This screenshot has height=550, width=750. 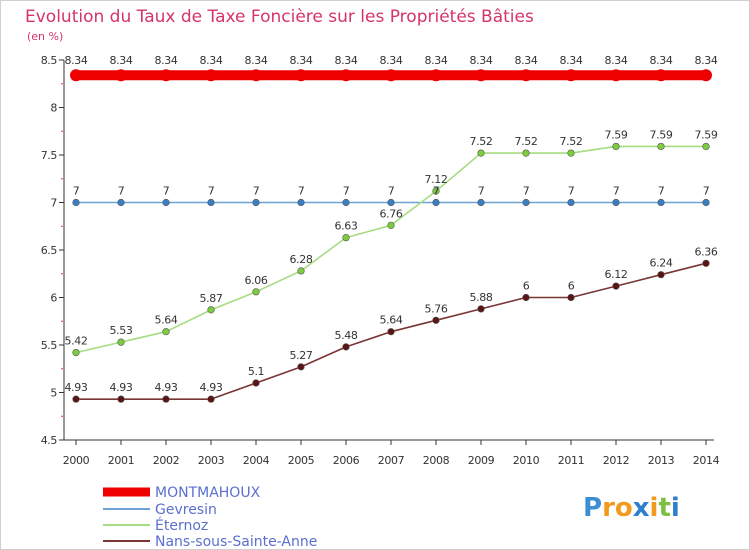 What do you see at coordinates (53, 298) in the screenshot?
I see `y-tick-label: 6` at bounding box center [53, 298].